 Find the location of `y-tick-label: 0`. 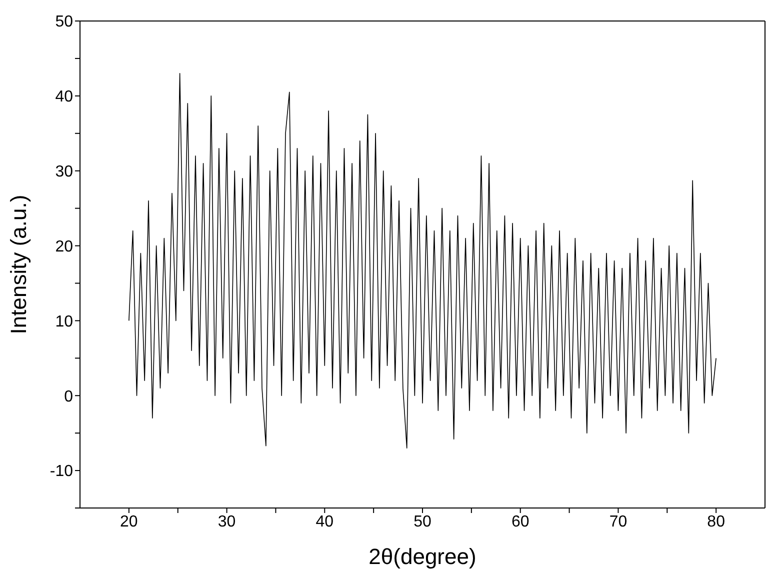

y-tick-label: 0 is located at coordinates (69, 397).